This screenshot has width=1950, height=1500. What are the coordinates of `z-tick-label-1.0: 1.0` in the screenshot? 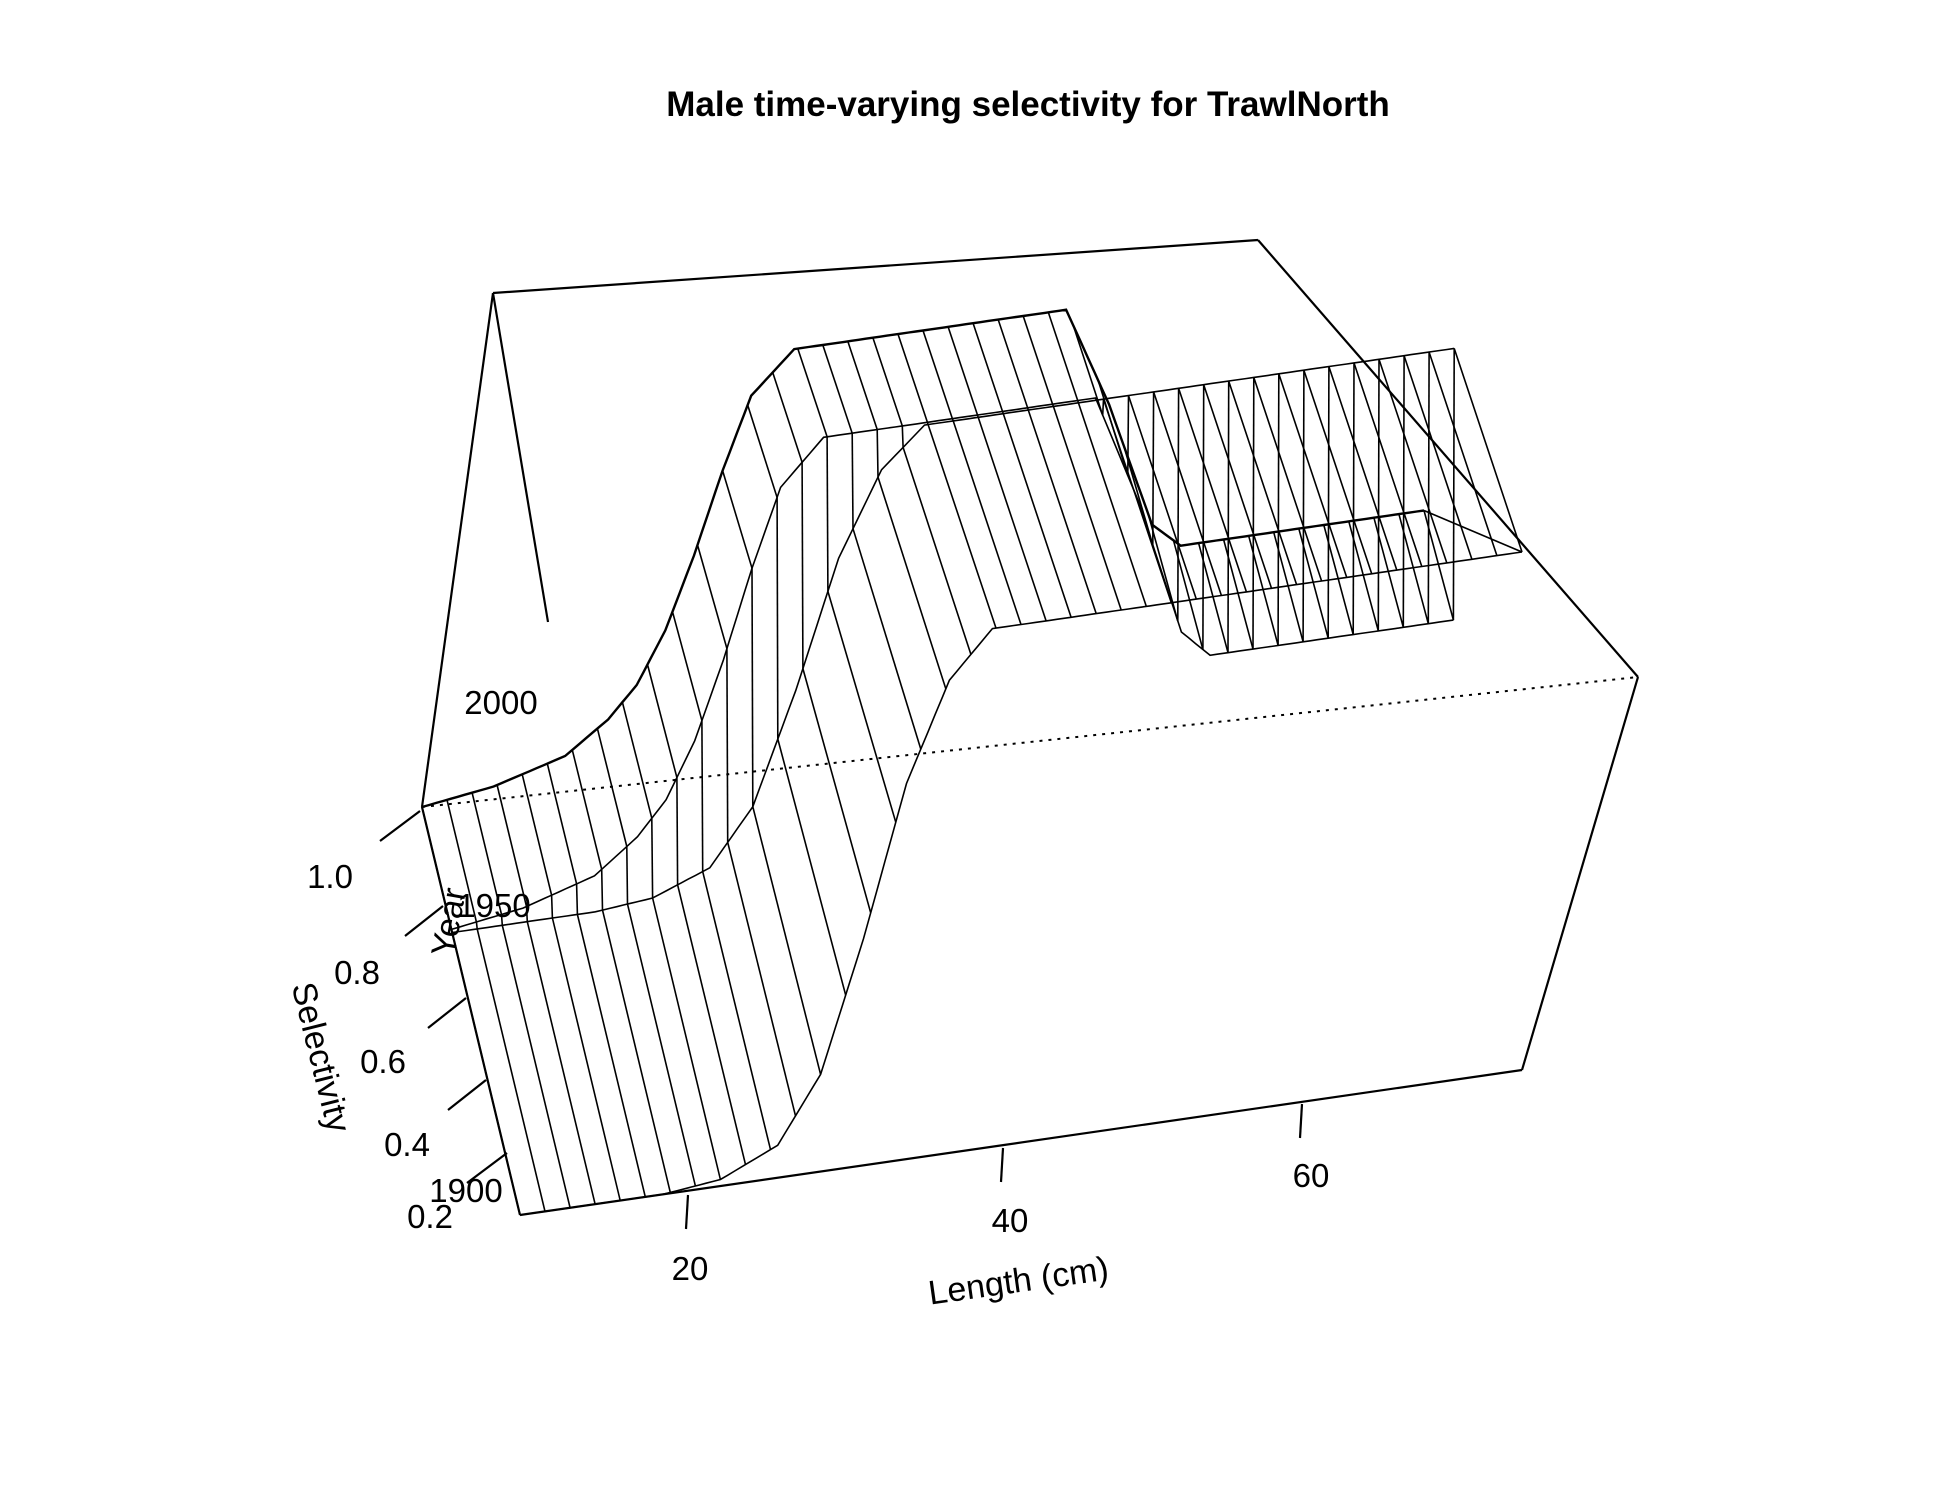 It's located at (330, 876).